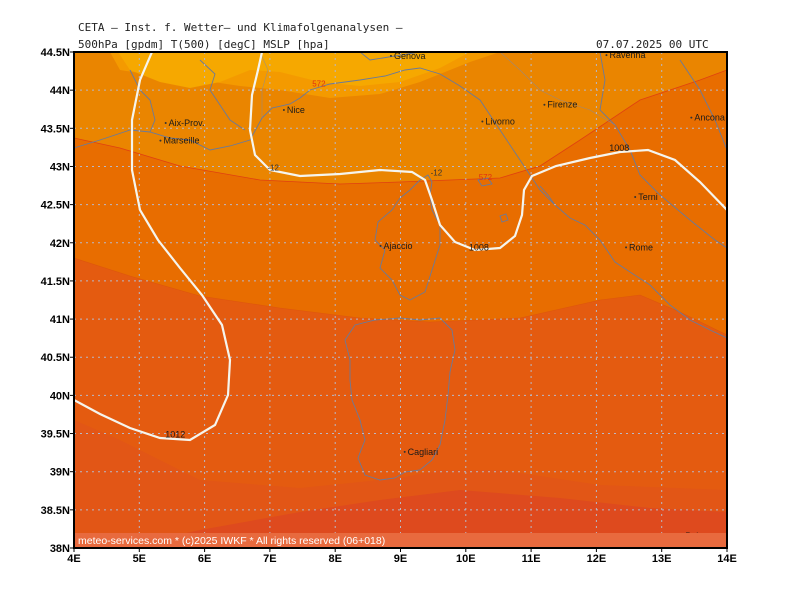 The height and width of the screenshot is (600, 800). Describe the element at coordinates (334, 559) in the screenshot. I see `lon-tick-label: 8E` at that location.